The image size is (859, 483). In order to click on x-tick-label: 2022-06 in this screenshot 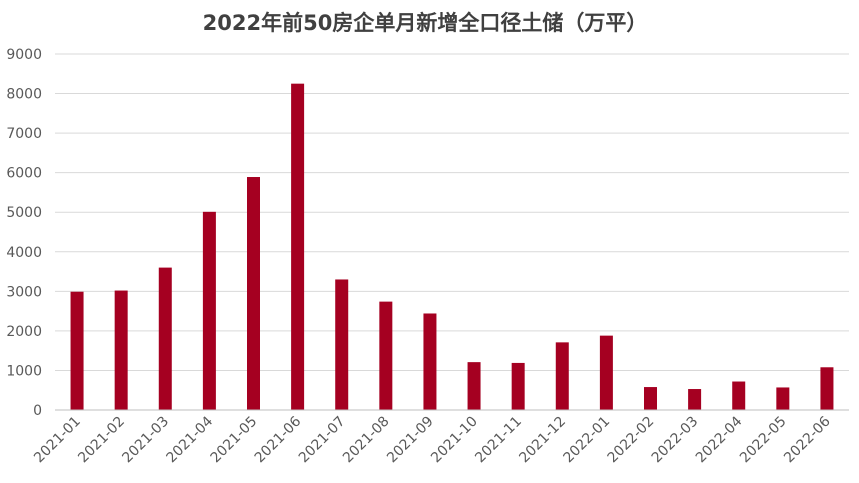, I will do `click(807, 439)`.